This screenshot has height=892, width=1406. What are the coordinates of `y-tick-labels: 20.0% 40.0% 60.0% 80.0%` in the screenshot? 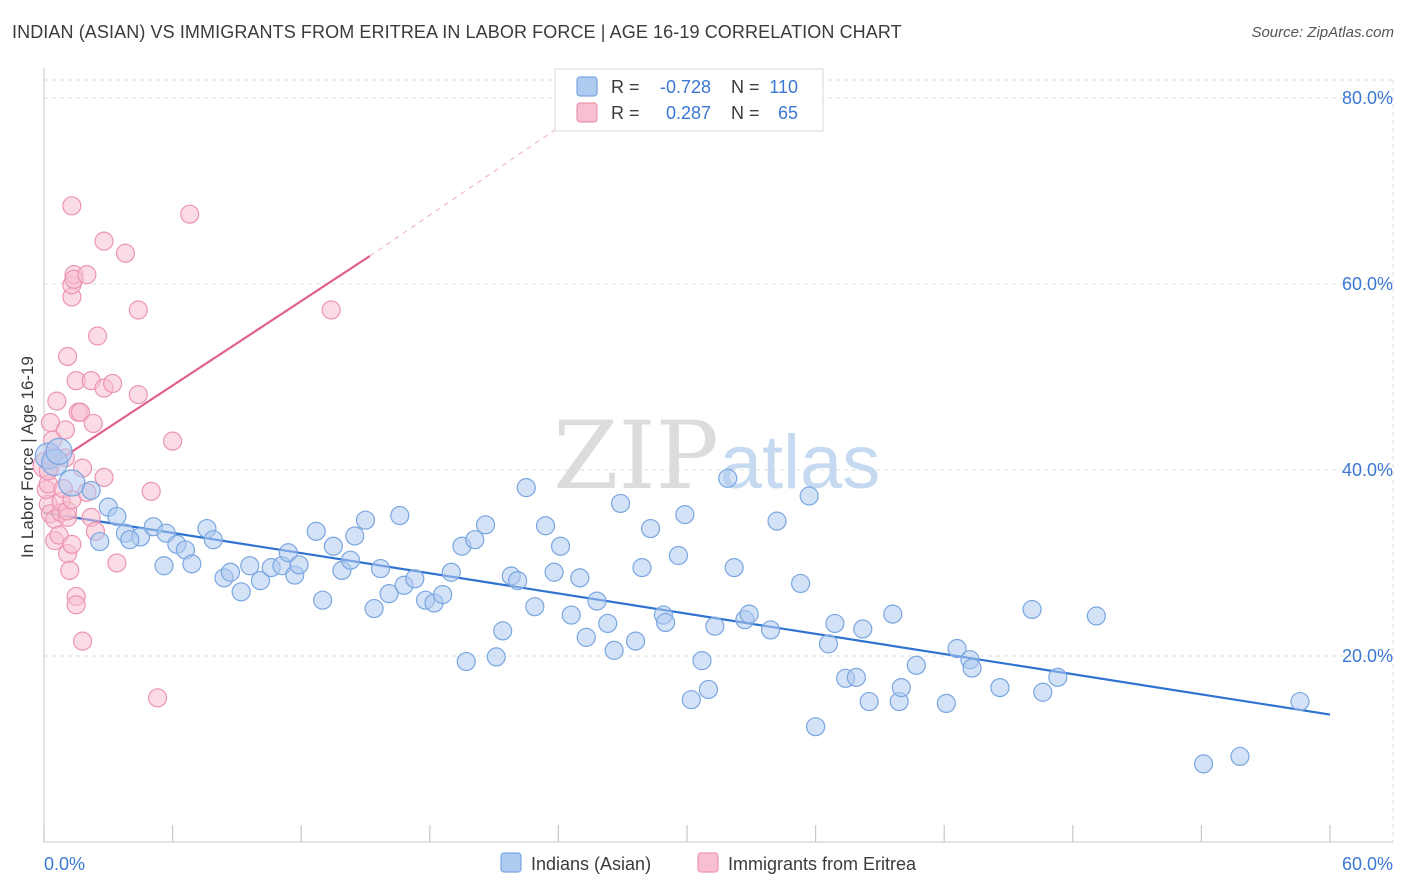 It's located at (1367, 377).